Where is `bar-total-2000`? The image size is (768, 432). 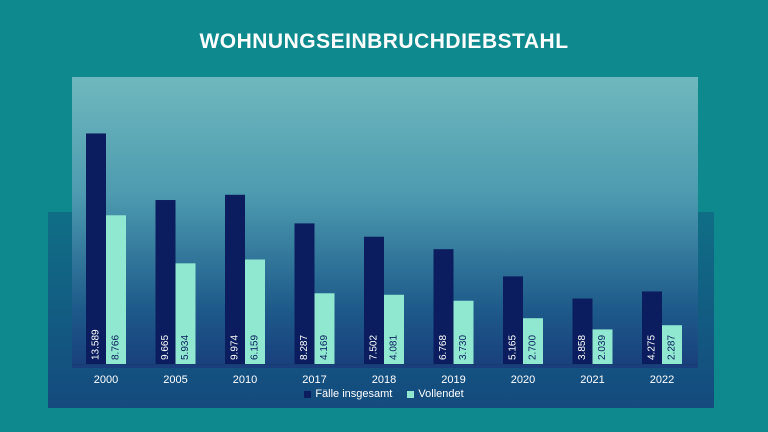
bar-total-2000 is located at coordinates (96, 248).